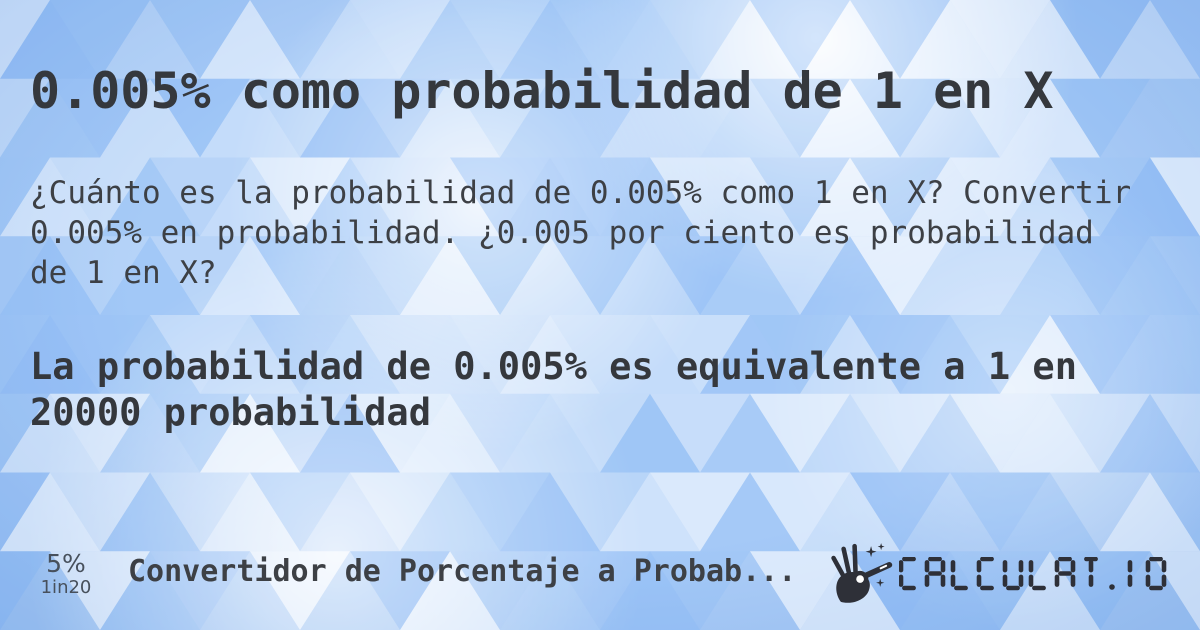 This screenshot has width=1200, height=630. Describe the element at coordinates (66, 563) in the screenshot. I see `percent-value: 5%` at that location.